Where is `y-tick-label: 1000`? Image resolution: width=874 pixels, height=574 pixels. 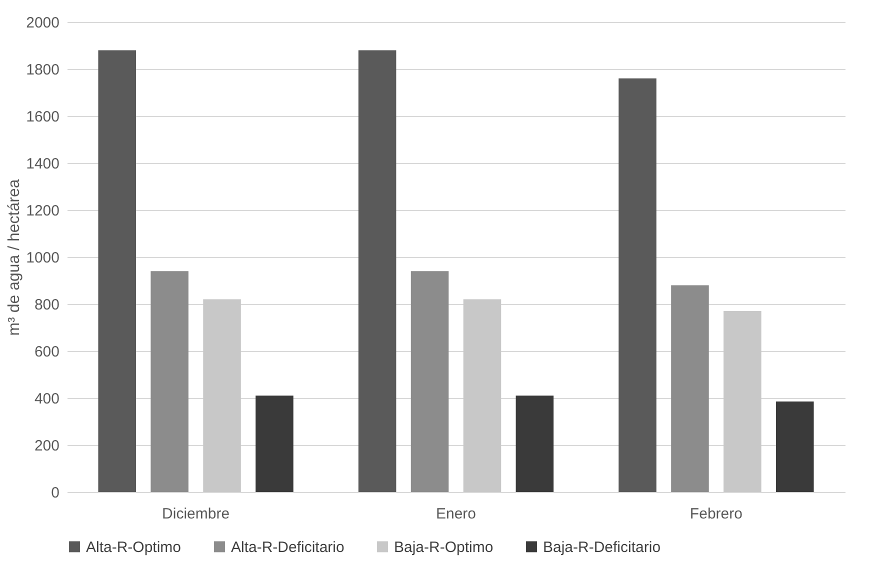 y-tick-label: 1000 is located at coordinates (43, 258).